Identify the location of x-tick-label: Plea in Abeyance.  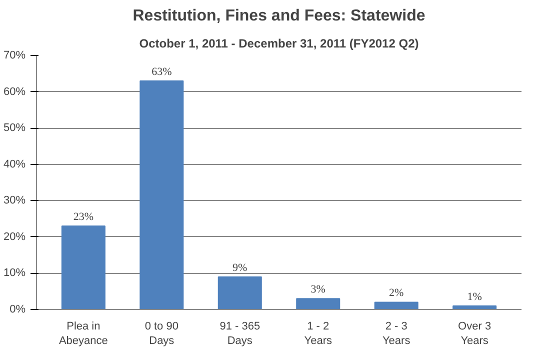
(83, 333).